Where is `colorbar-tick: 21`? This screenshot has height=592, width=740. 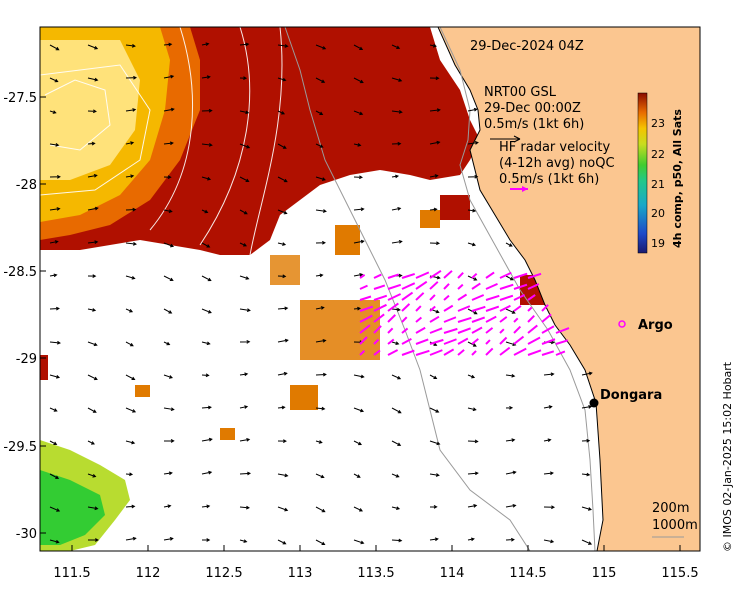
colorbar-tick: 21 is located at coordinates (658, 184).